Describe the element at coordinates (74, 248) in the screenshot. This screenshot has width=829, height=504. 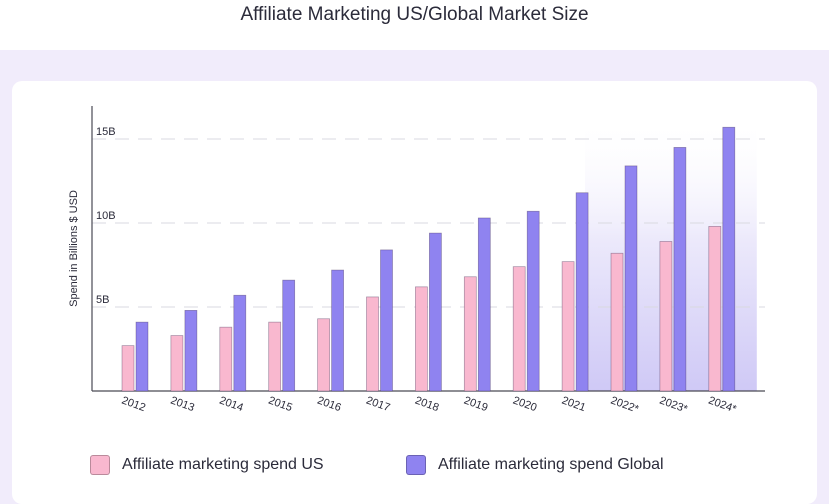
I see `y-axis-title: Spend in Billions $ USD` at that location.